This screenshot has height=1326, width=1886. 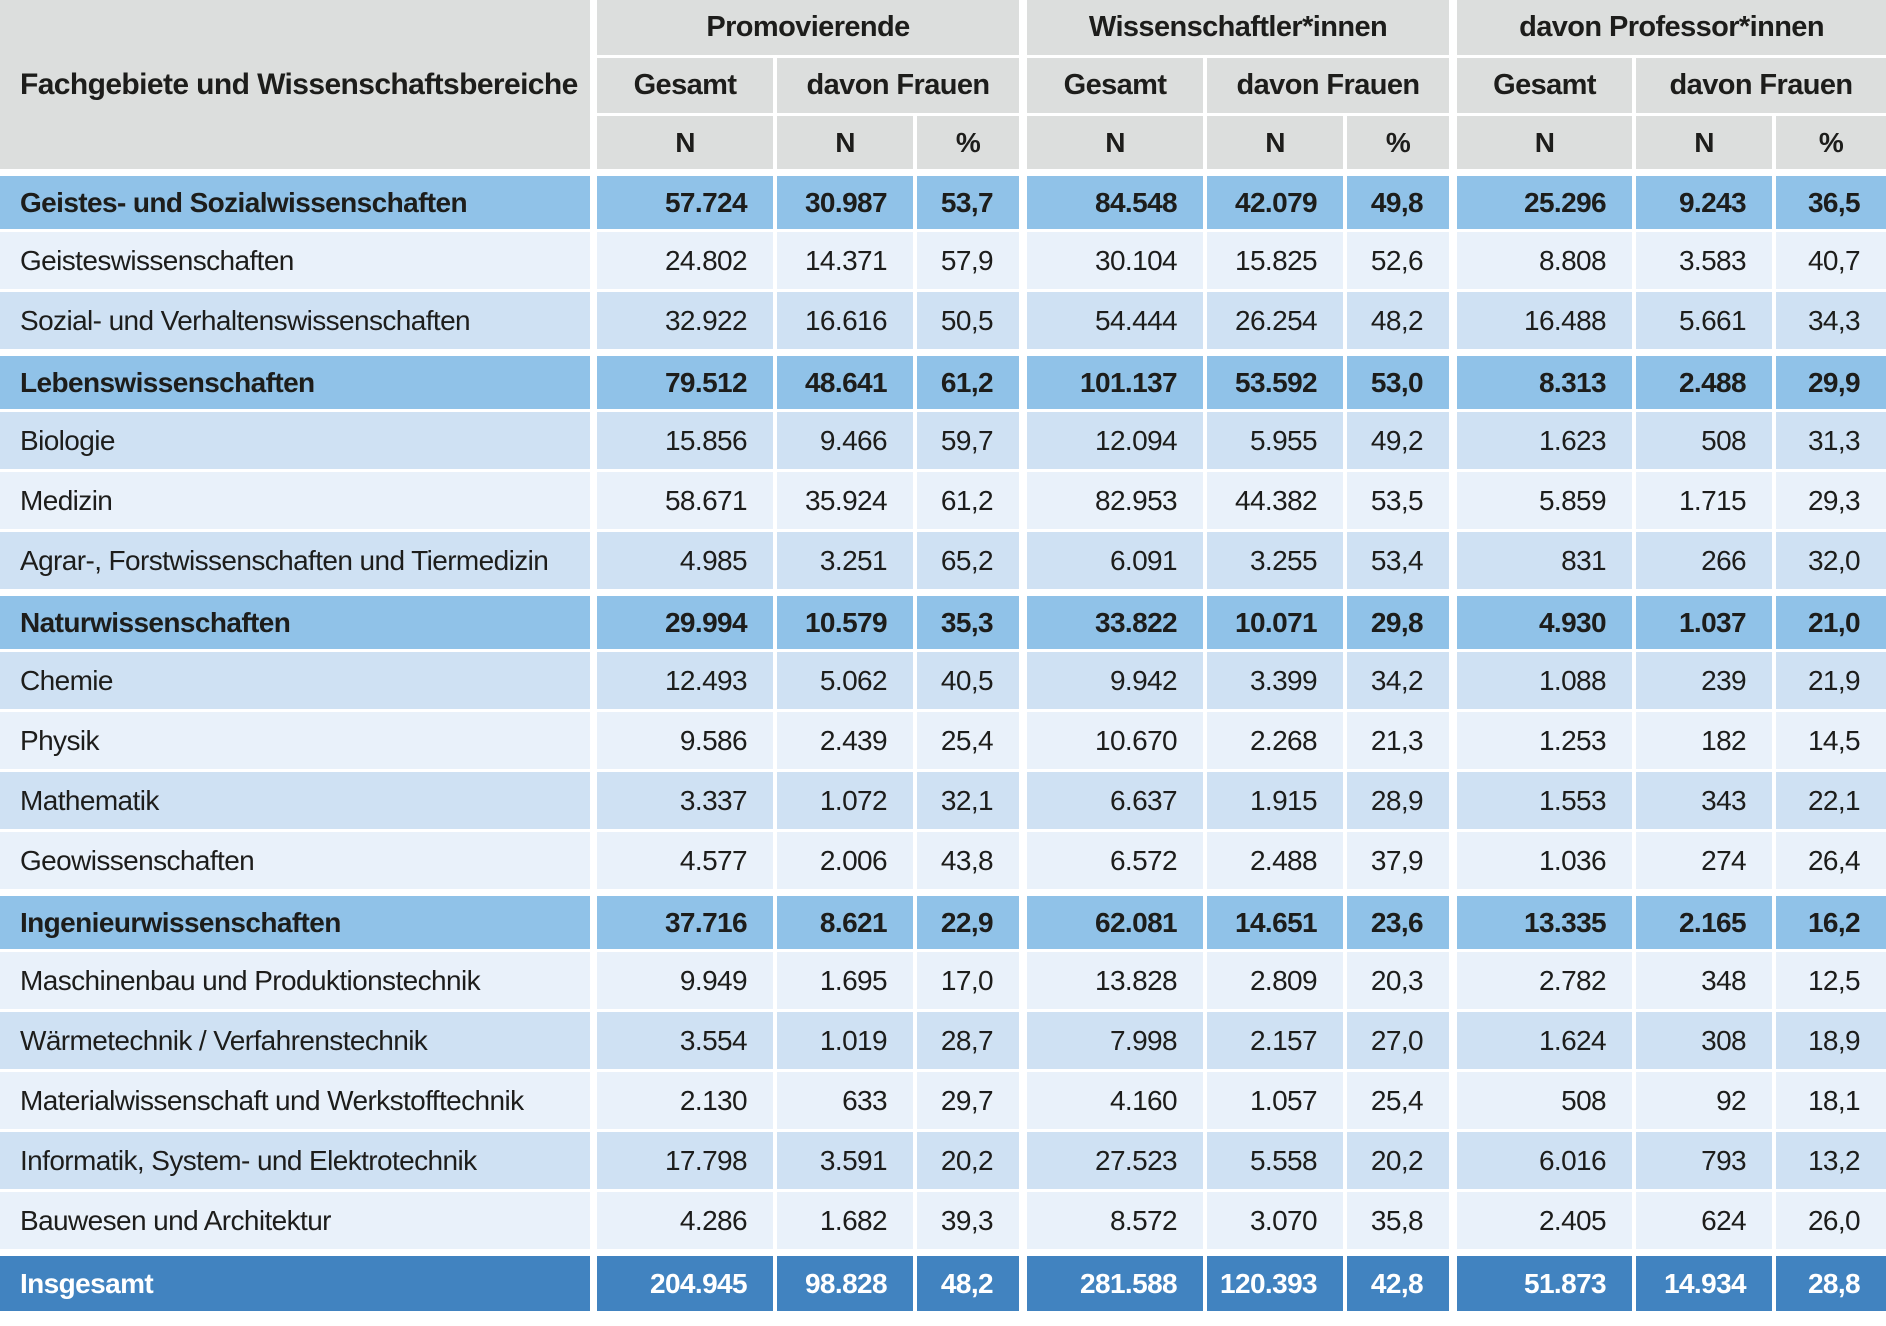 I want to click on cell-value: 35,8, so click(x=1402, y=1222).